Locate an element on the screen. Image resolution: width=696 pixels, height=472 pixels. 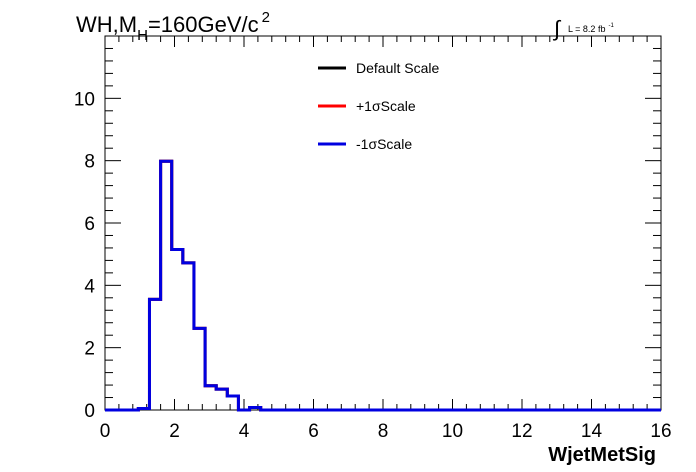
x-tick-label: 16 is located at coordinates (660, 431).